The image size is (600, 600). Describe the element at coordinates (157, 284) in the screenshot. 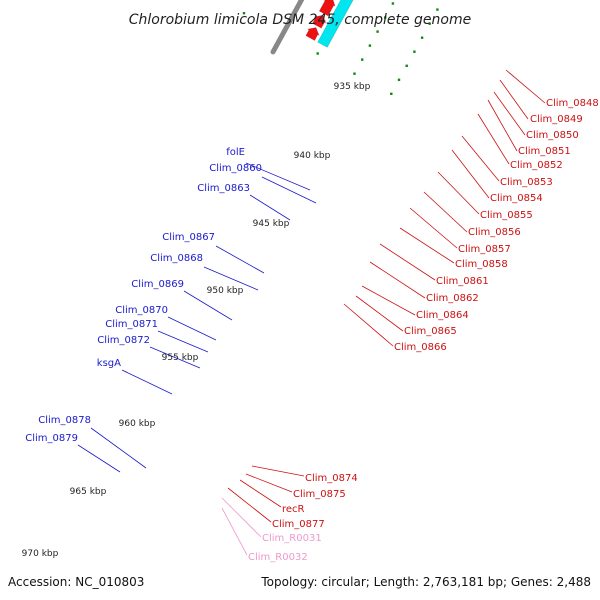

I see `left-gene-label: Clim_0869` at that location.